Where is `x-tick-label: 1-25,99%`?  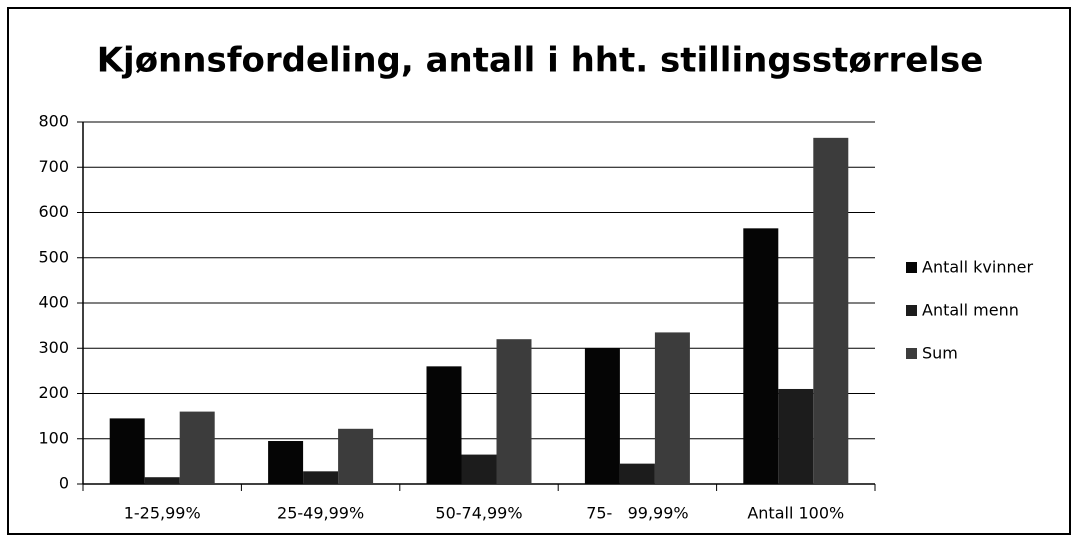 x-tick-label: 1-25,99% is located at coordinates (162, 513).